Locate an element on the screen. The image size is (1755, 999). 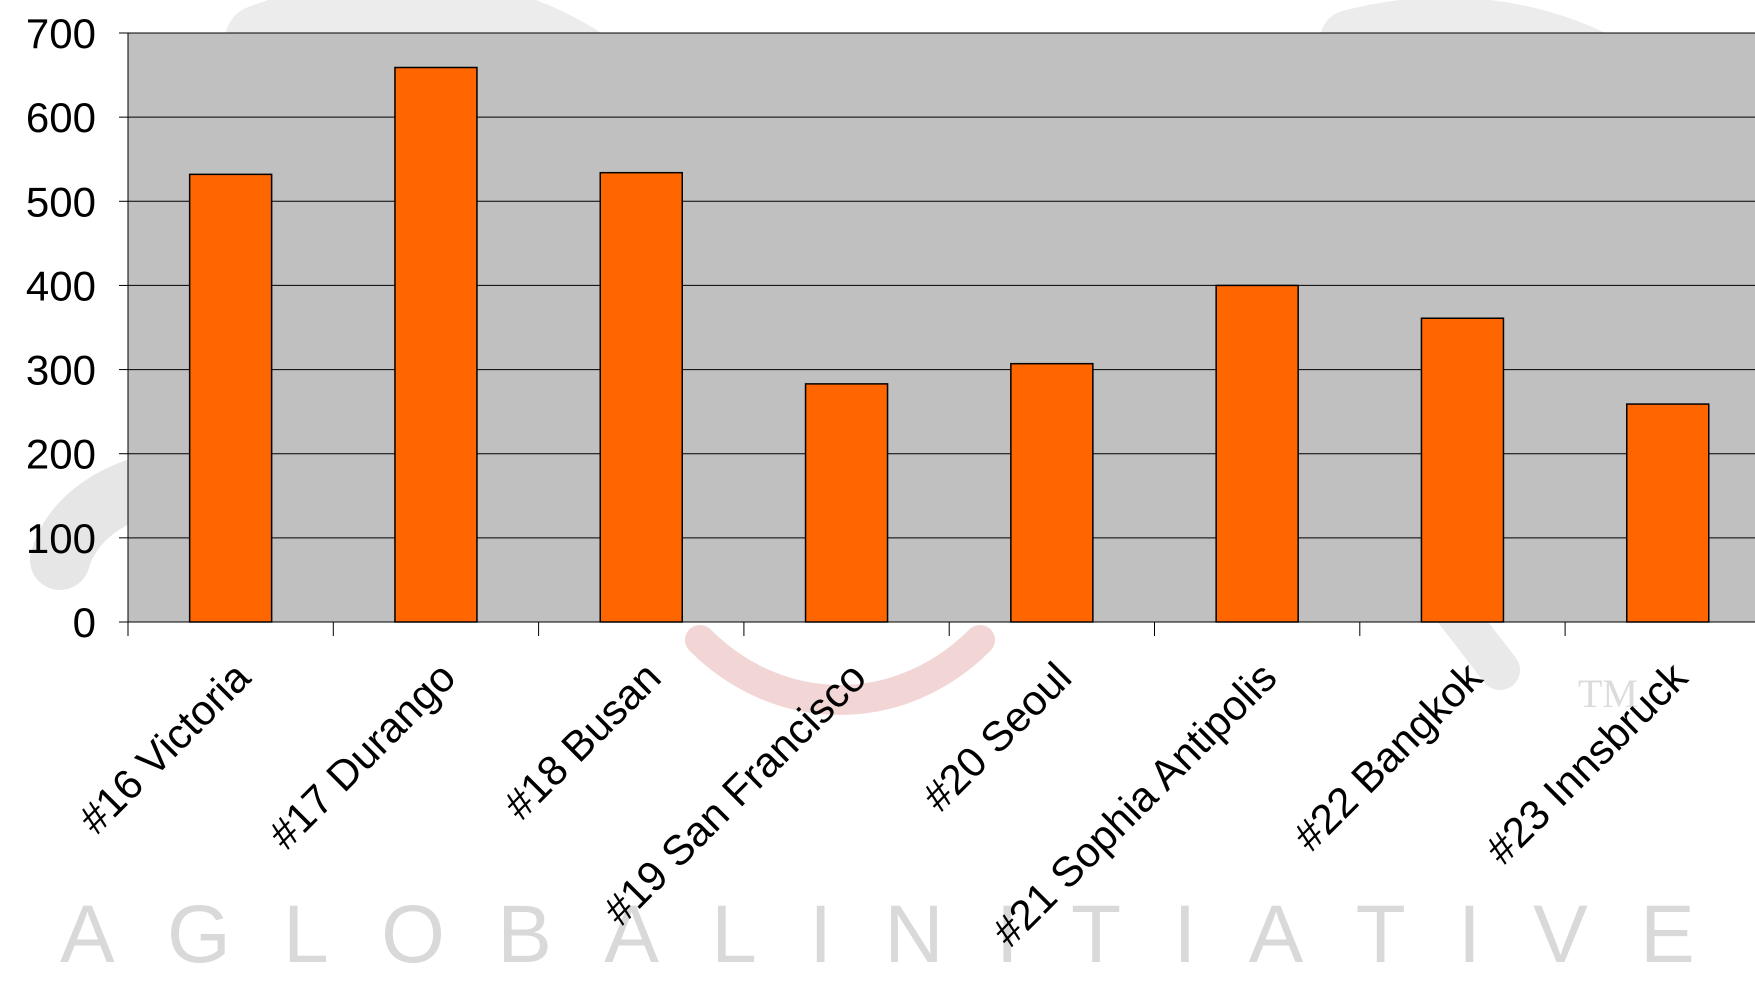
y-tick-label: 300 is located at coordinates (61, 370).